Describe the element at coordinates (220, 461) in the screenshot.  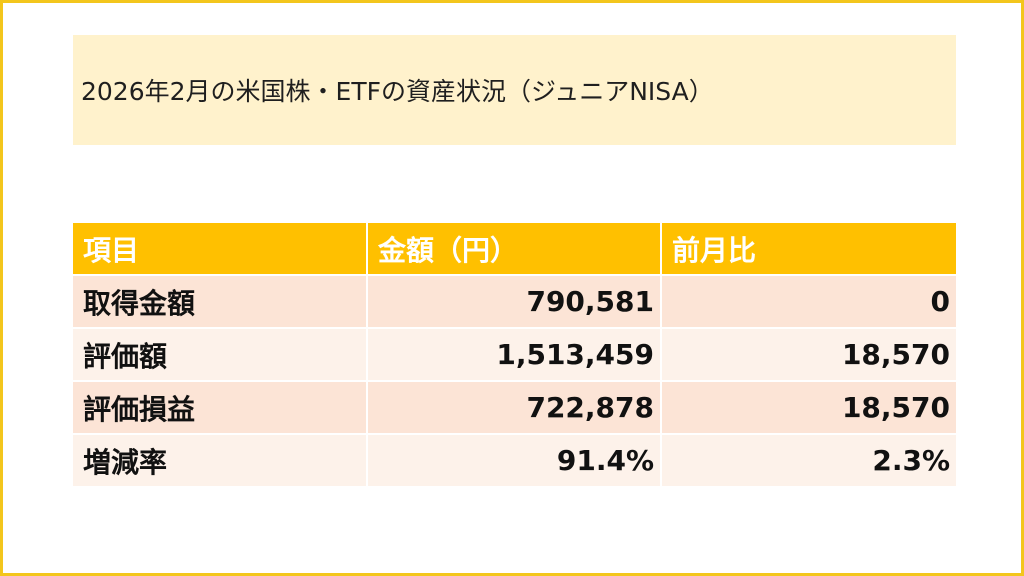
I see `row-label: 増減率` at that location.